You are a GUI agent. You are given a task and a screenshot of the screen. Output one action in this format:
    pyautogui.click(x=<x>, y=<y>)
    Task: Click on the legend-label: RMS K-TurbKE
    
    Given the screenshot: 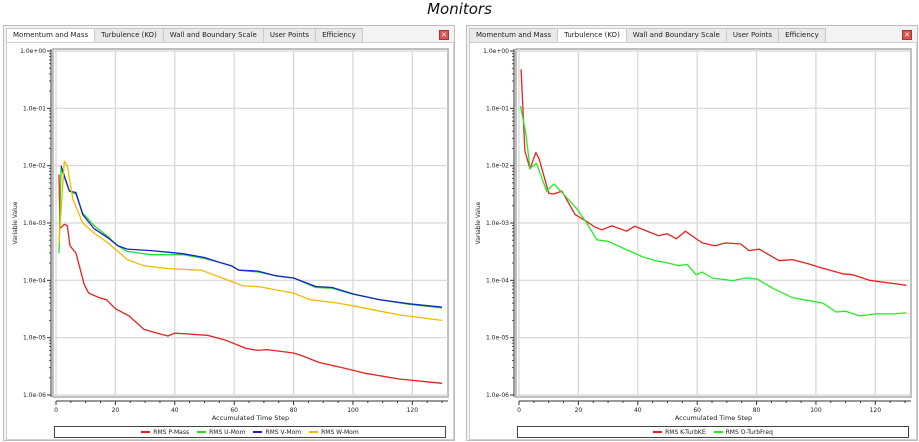 What is the action you would take?
    pyautogui.click(x=685, y=432)
    